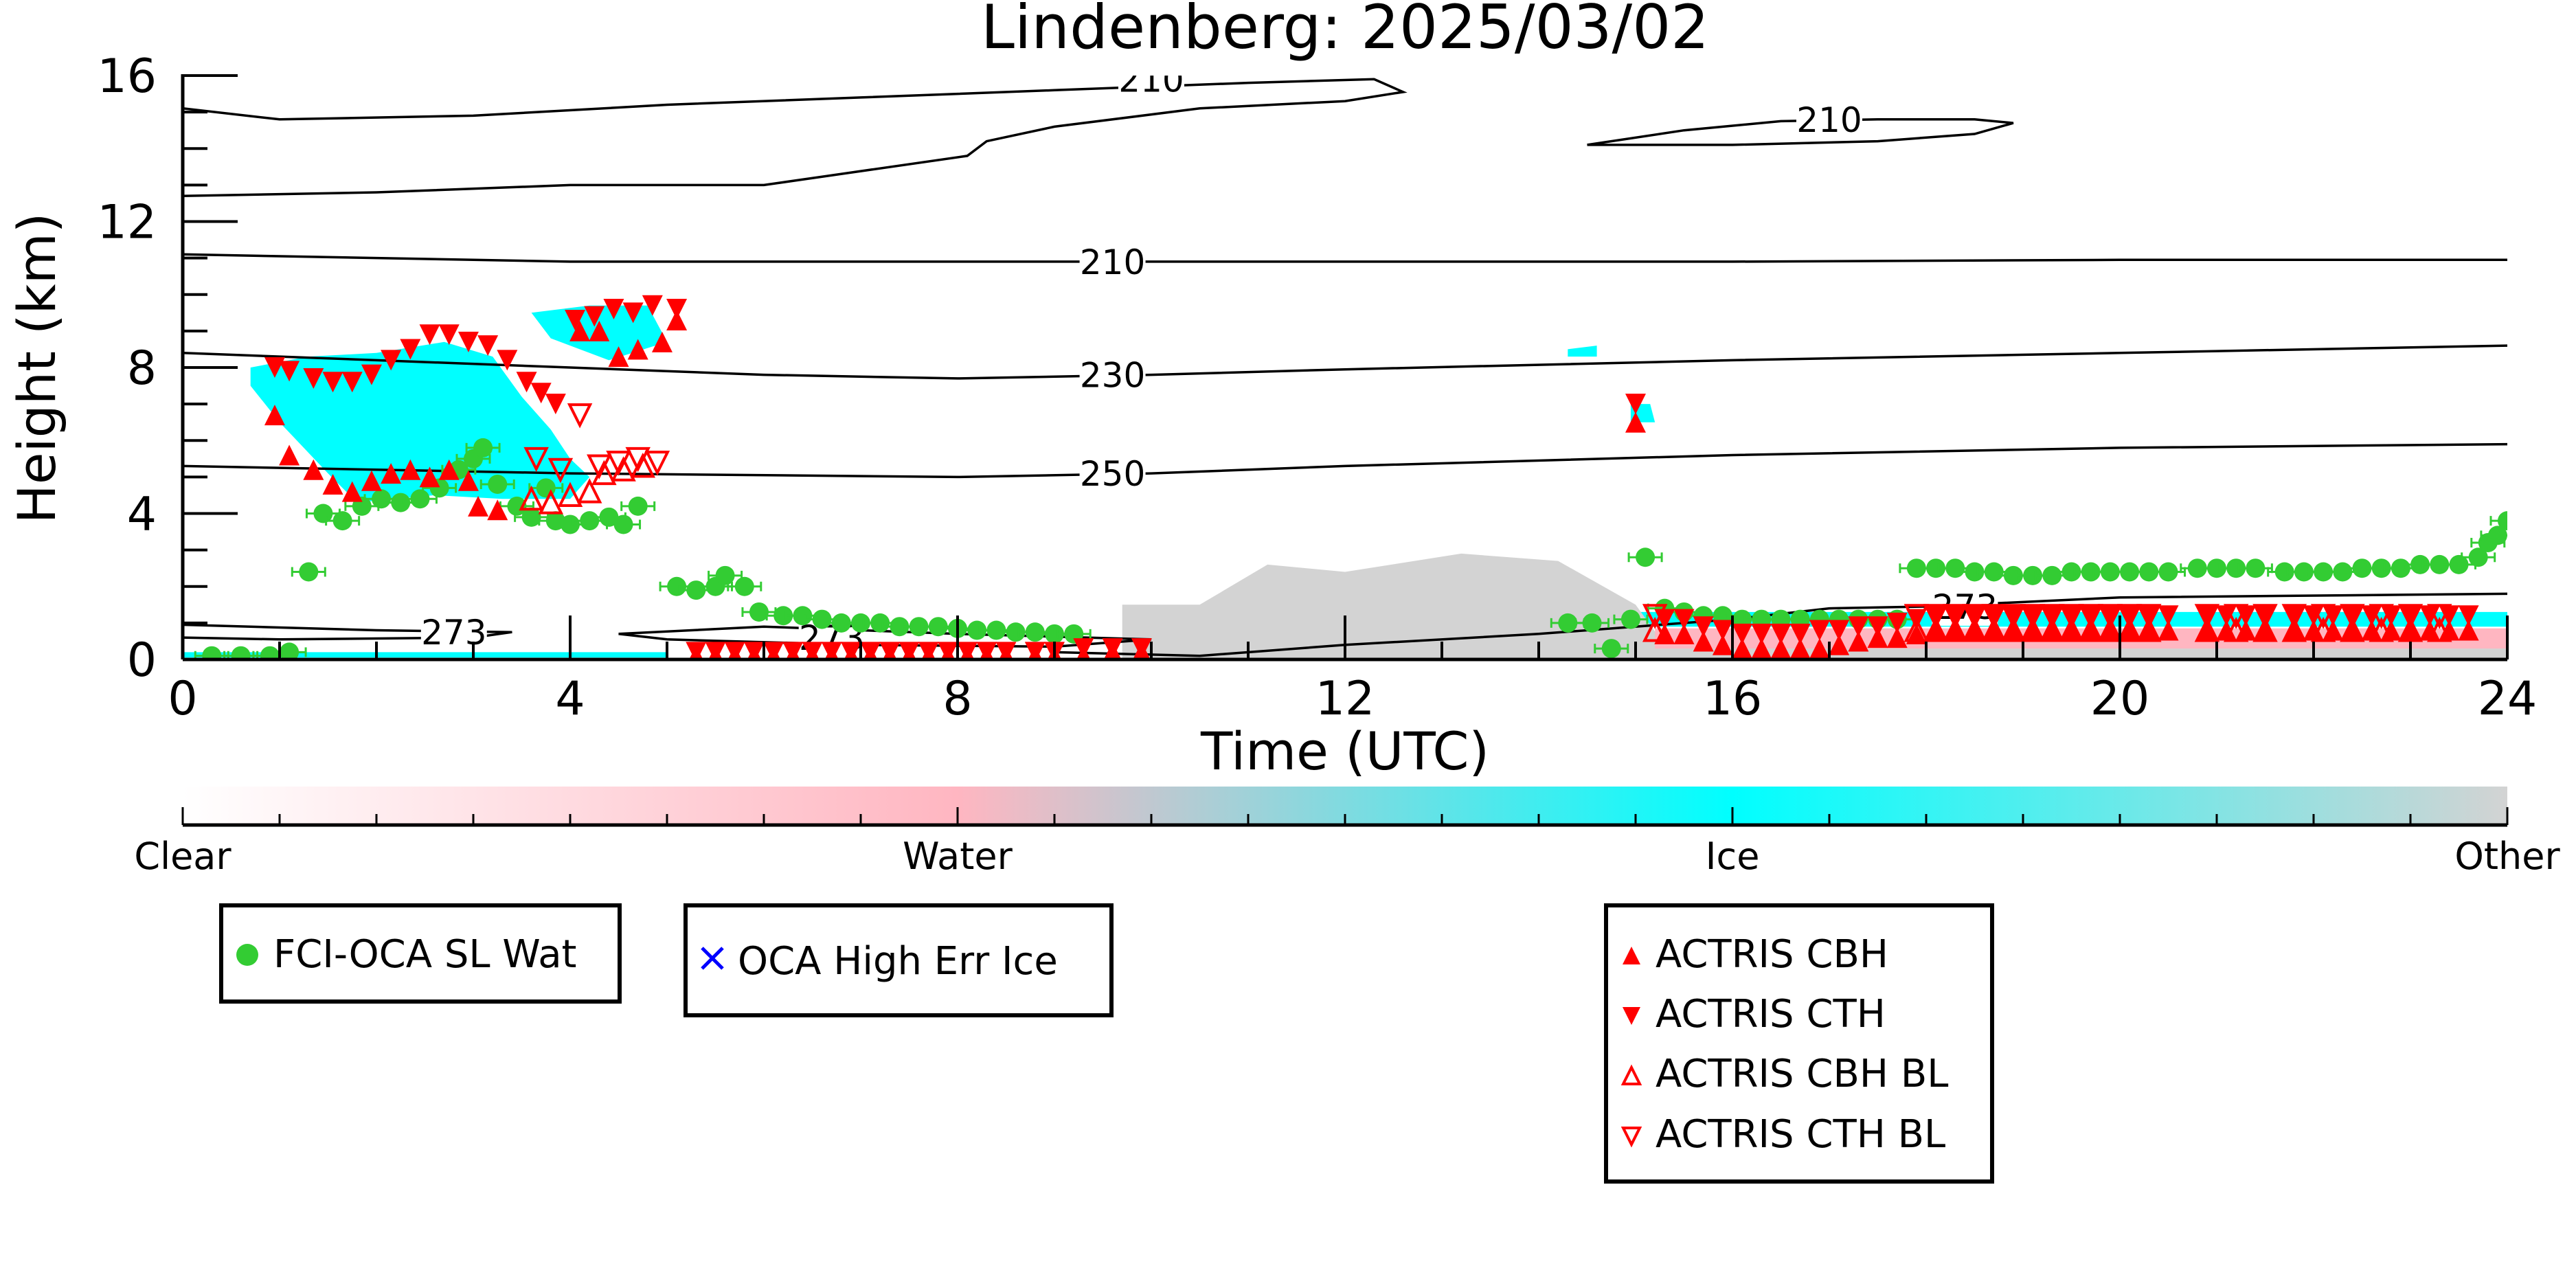 The image size is (2576, 1288). What do you see at coordinates (182, 856) in the screenshot?
I see `colorbar-label-clear: Clear` at bounding box center [182, 856].